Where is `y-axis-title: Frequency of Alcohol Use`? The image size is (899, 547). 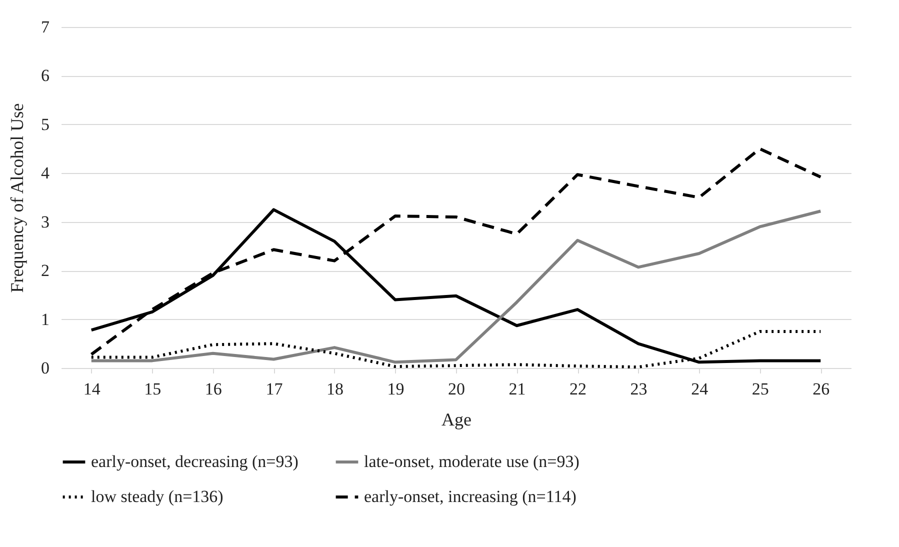 y-axis-title: Frequency of Alcohol Use is located at coordinates (17, 198).